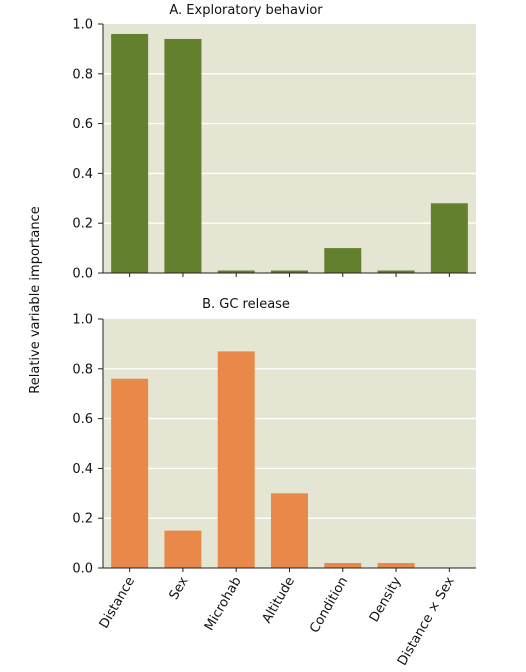 Image resolution: width=526 pixels, height=672 pixels. I want to click on y-tick-label-b-3: 0.6, so click(82, 419).